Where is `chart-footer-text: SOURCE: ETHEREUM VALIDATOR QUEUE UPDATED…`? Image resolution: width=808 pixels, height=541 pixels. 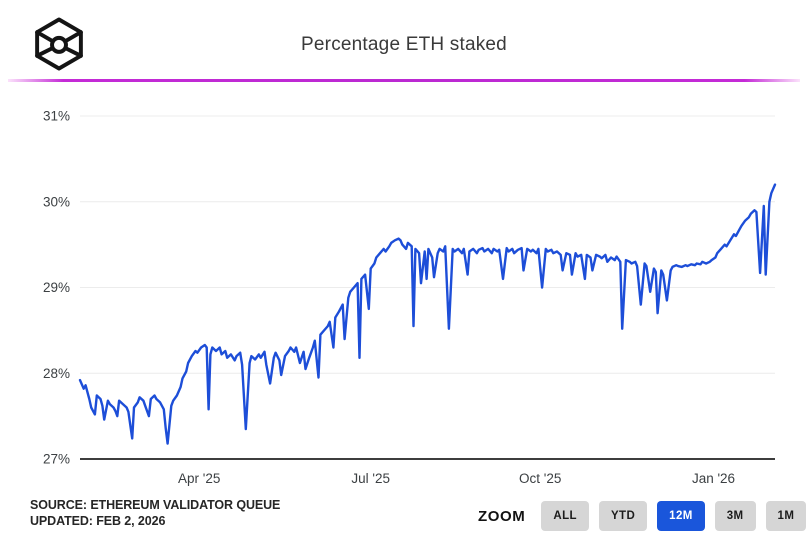
chart-footer-text: SOURCE: ETHEREUM VALIDATOR QUEUE UPDATED… is located at coordinates (155, 513).